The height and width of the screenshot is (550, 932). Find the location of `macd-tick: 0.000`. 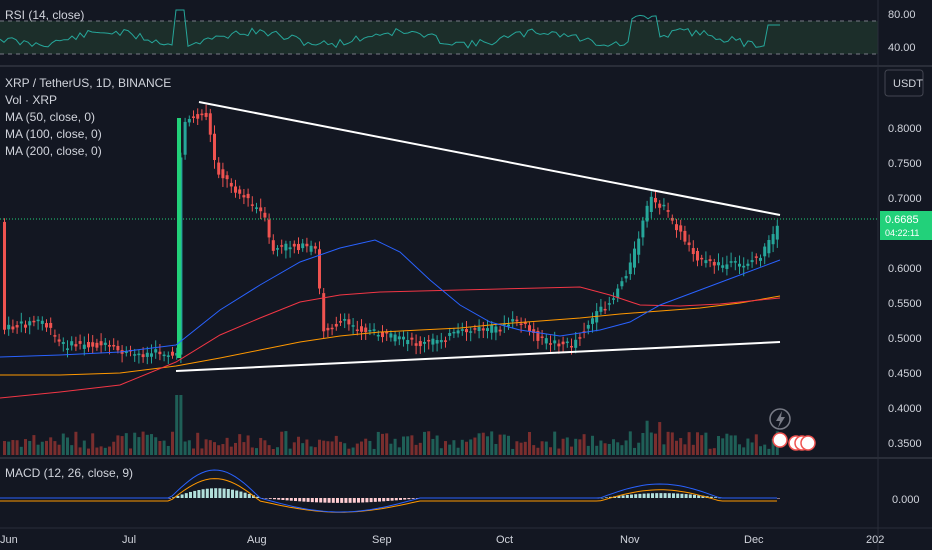

macd-tick: 0.000 is located at coordinates (906, 500).